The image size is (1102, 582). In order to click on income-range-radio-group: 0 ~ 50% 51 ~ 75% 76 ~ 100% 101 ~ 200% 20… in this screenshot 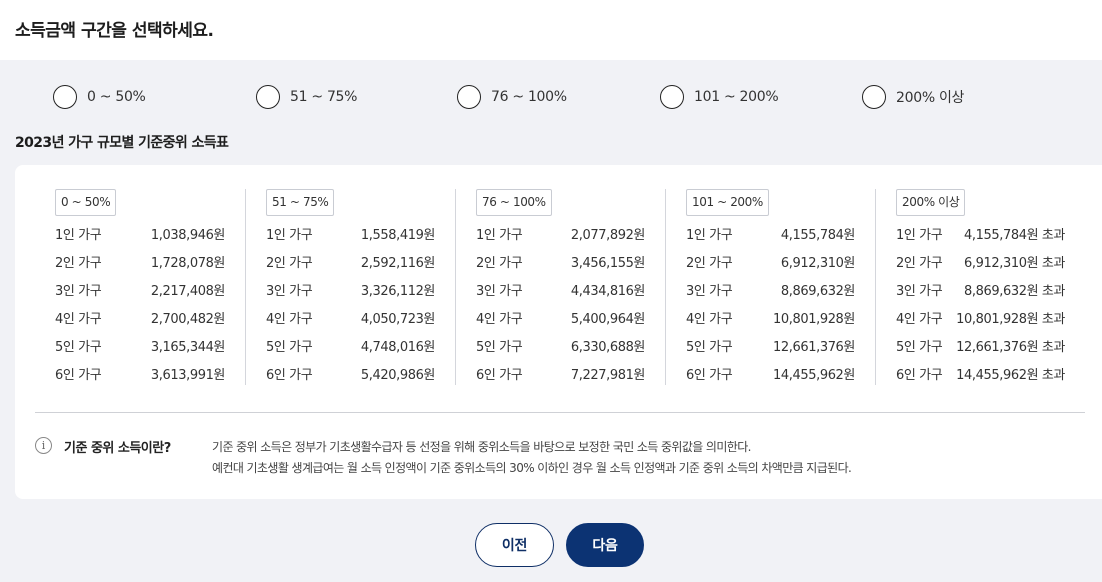, I will do `click(573, 97)`.